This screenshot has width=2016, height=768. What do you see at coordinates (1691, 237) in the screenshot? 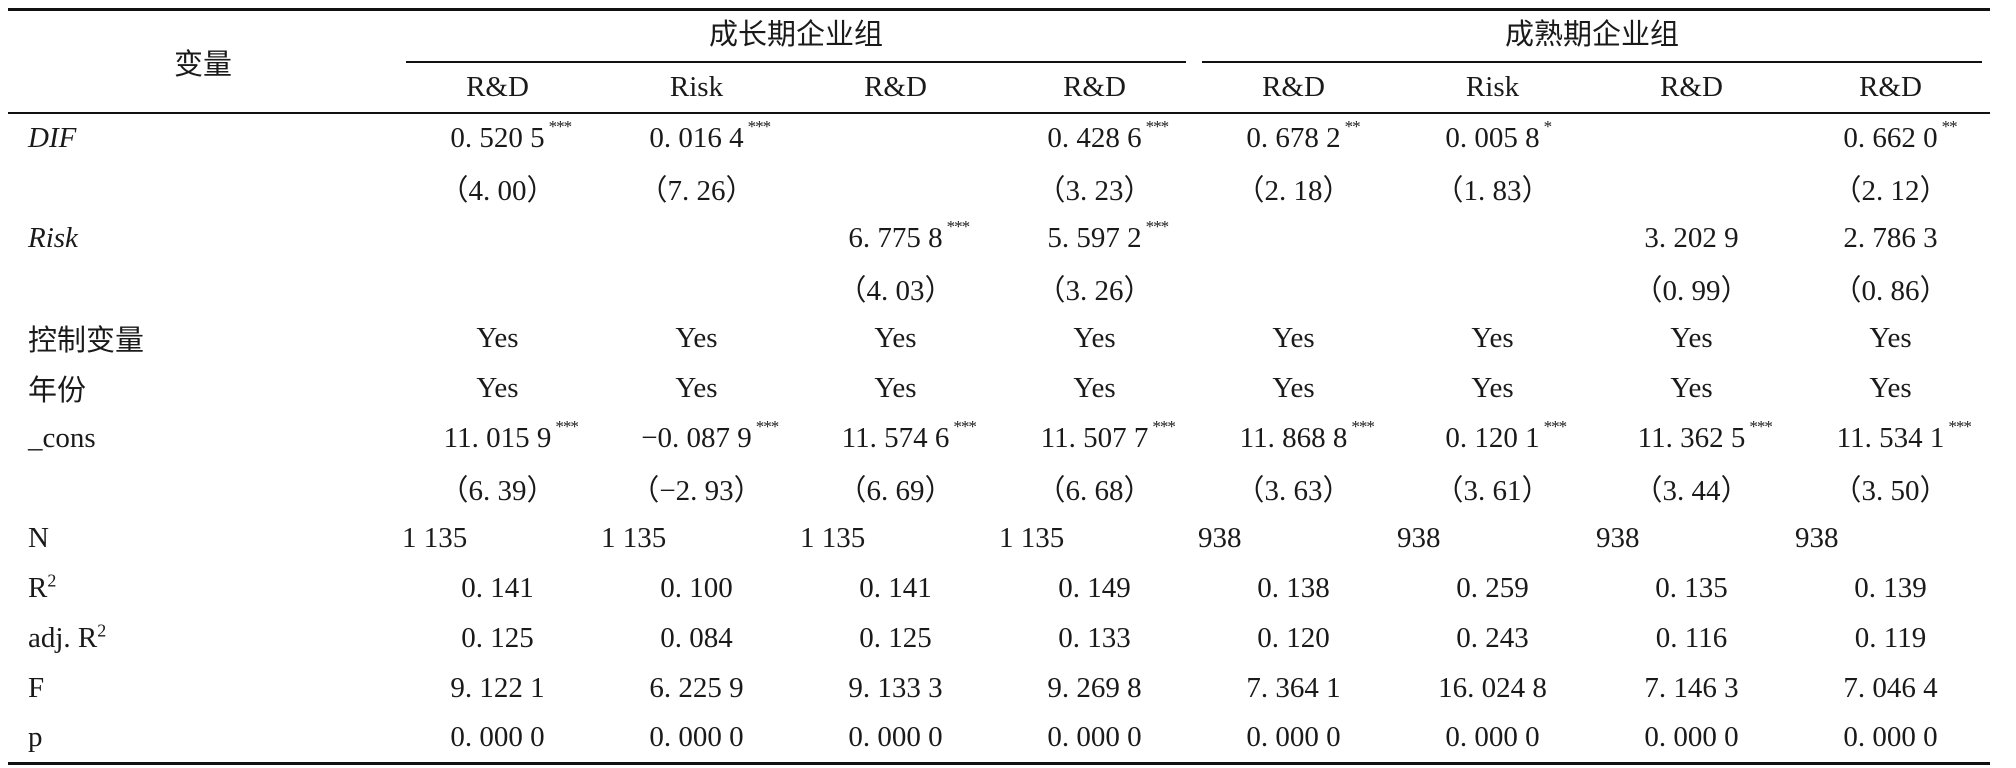
I see `cell-value-text: 3. 202 9` at bounding box center [1691, 237].